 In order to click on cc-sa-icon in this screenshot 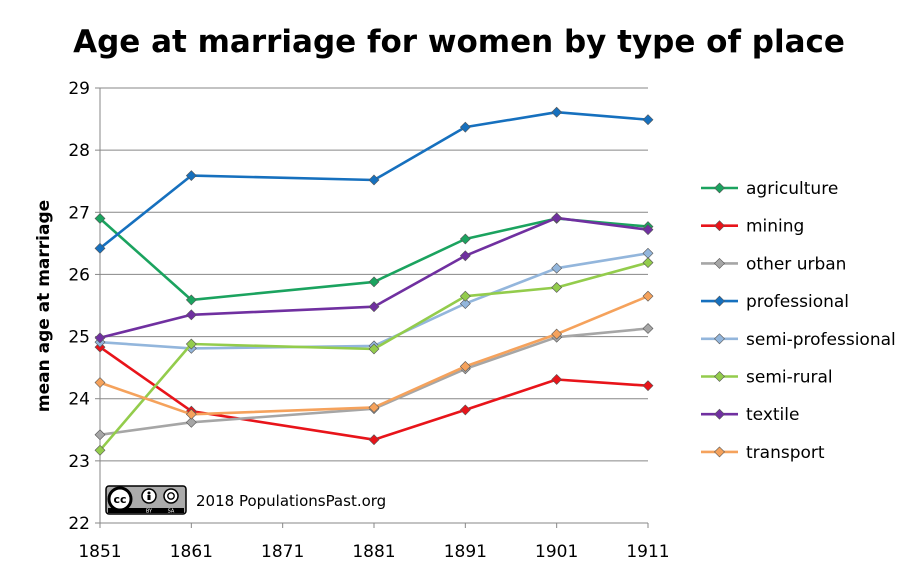, I will do `click(171, 496)`.